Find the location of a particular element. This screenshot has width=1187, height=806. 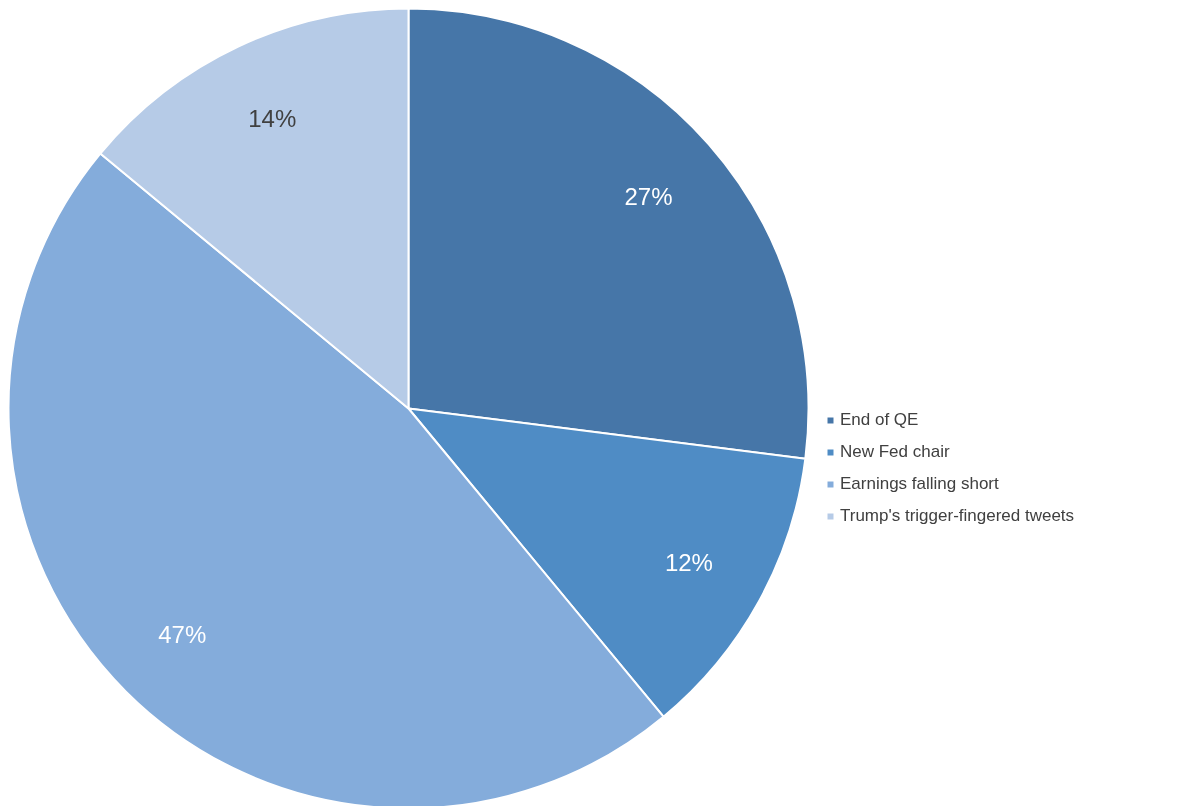

data-label: 47% is located at coordinates (182, 635).